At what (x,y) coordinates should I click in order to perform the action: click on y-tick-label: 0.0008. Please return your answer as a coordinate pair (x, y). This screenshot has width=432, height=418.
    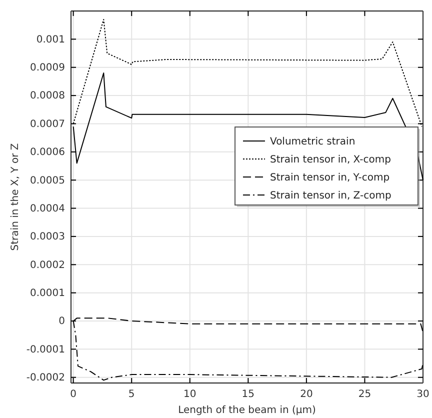
    Looking at the image, I should click on (47, 96).